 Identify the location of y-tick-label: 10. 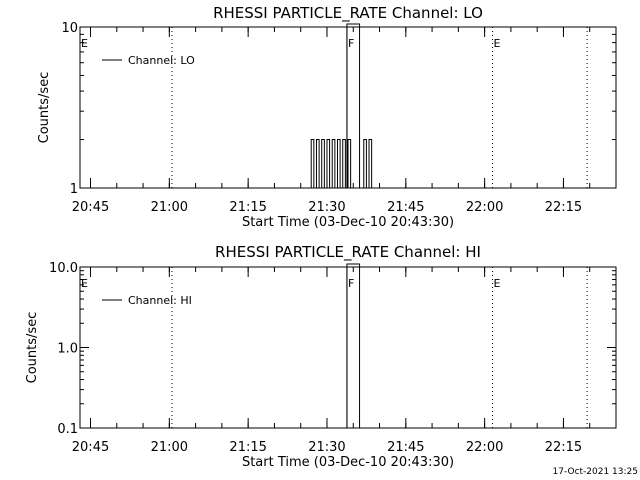
(69, 28).